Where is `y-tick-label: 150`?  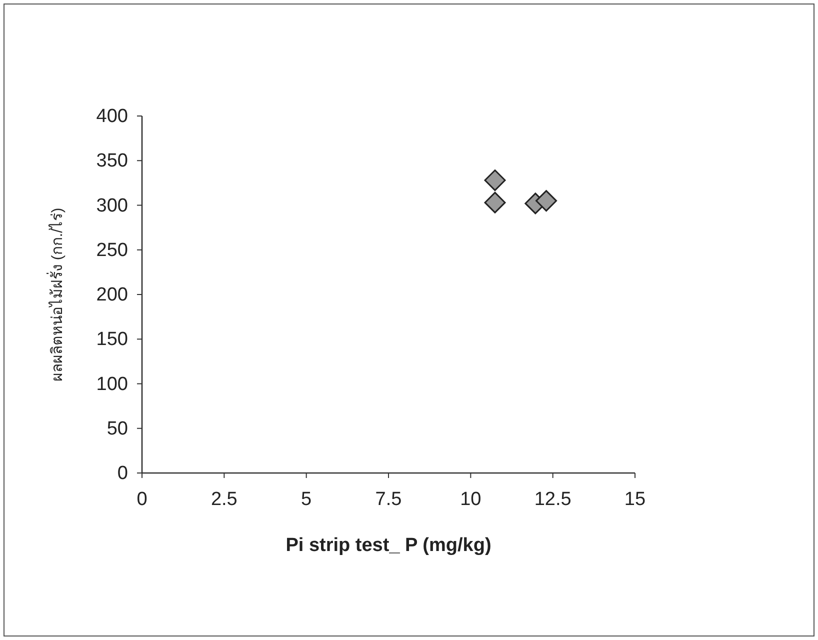 y-tick-label: 150 is located at coordinates (112, 339).